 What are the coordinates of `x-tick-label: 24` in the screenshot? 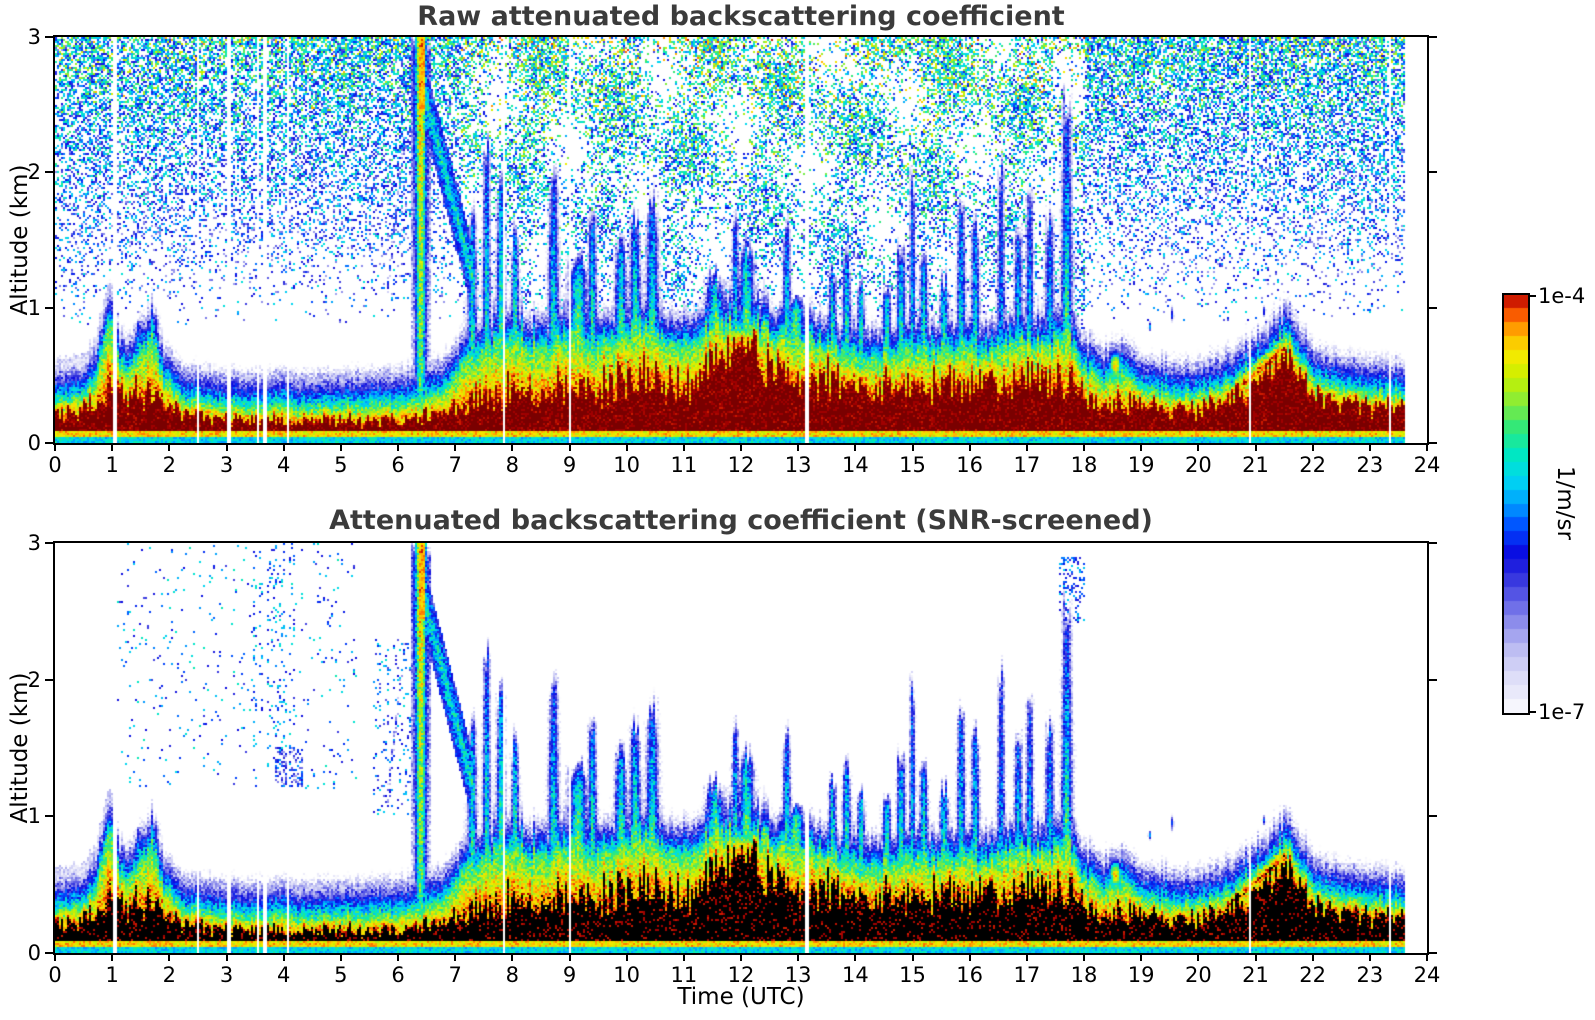 It's located at (1427, 975).